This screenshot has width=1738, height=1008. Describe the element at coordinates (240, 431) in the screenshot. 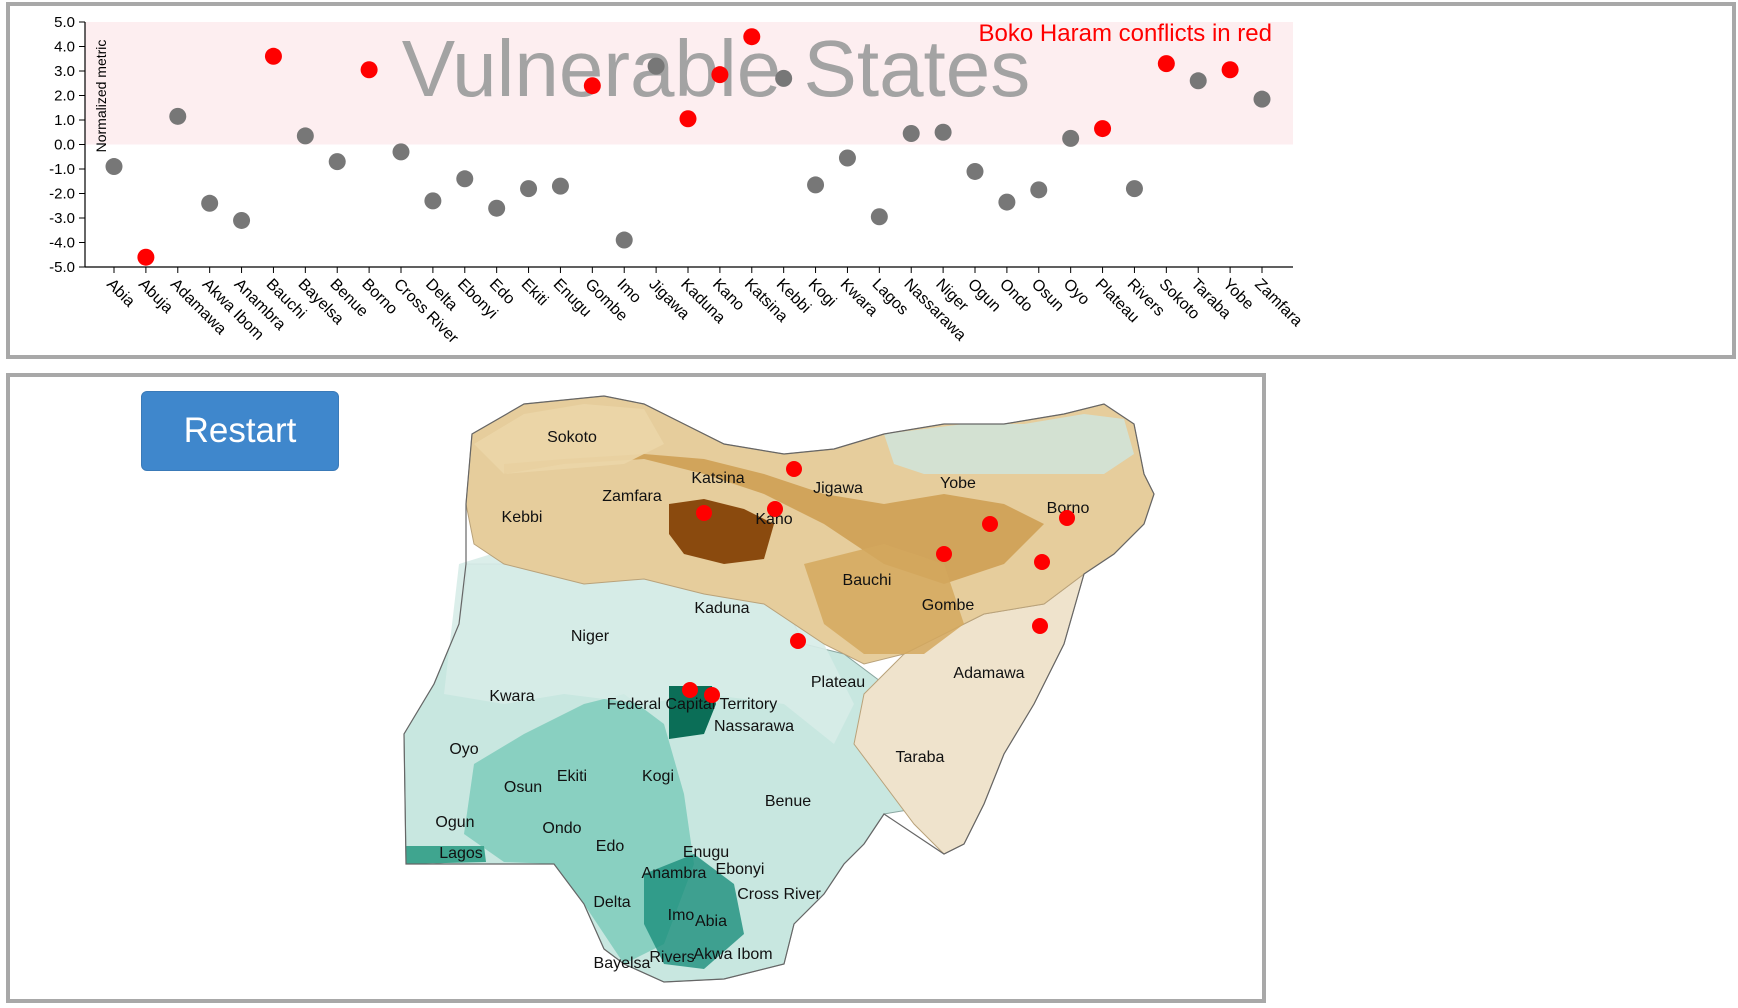

I see `restart-button: Restart` at that location.